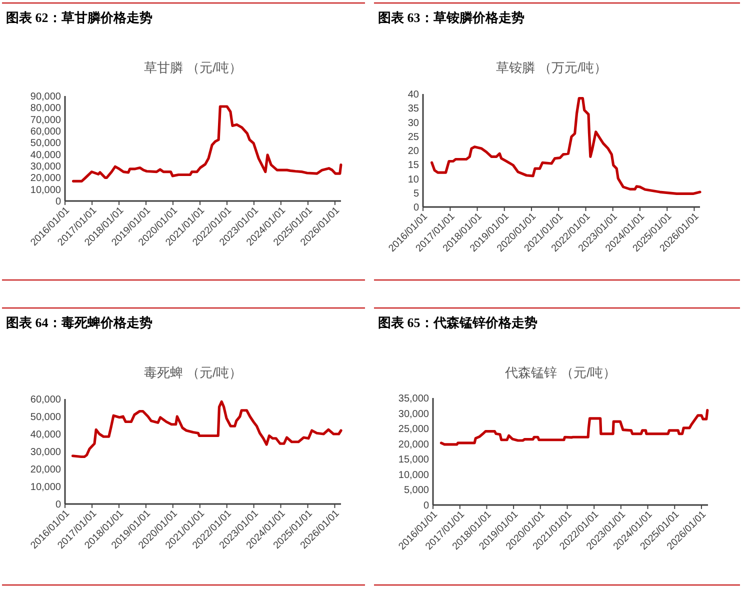  I want to click on chart-subtitle: 代森锰锌 （元/吨）, so click(560, 372).